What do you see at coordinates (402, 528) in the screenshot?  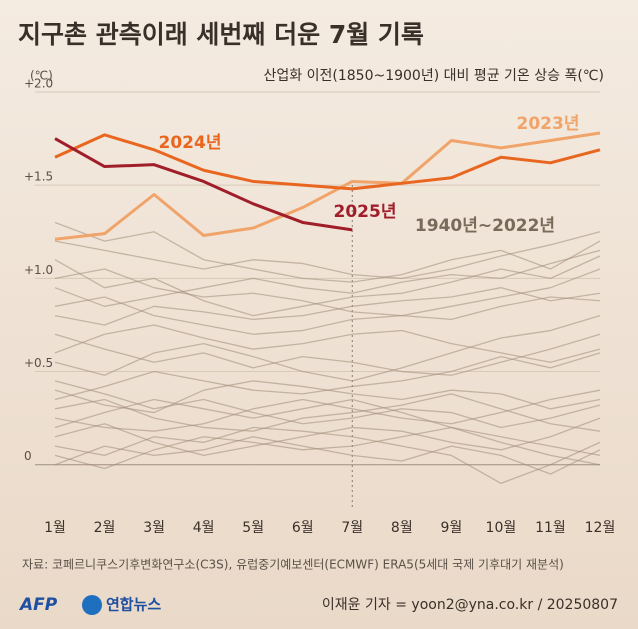 I see `x-tick-label: 8월` at bounding box center [402, 528].